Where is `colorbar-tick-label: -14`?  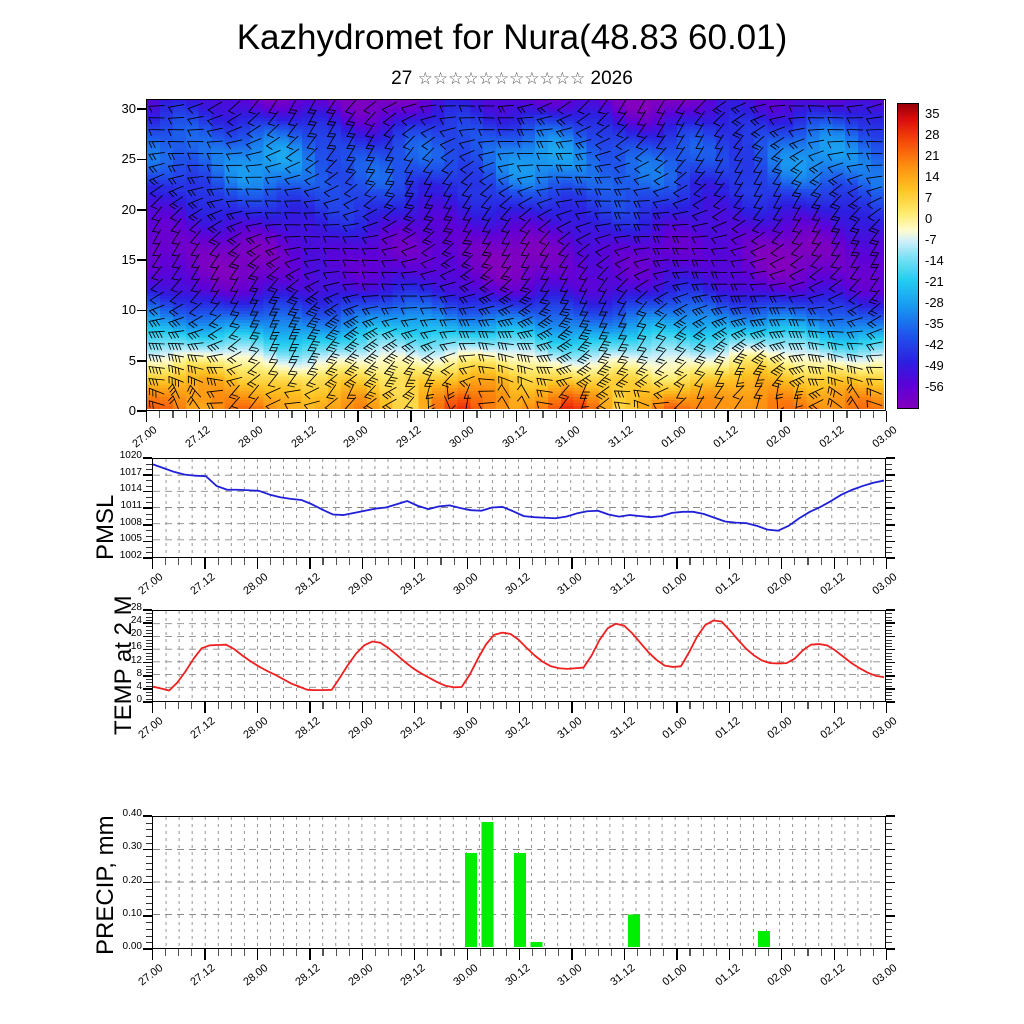 colorbar-tick-label: -14 is located at coordinates (934, 260).